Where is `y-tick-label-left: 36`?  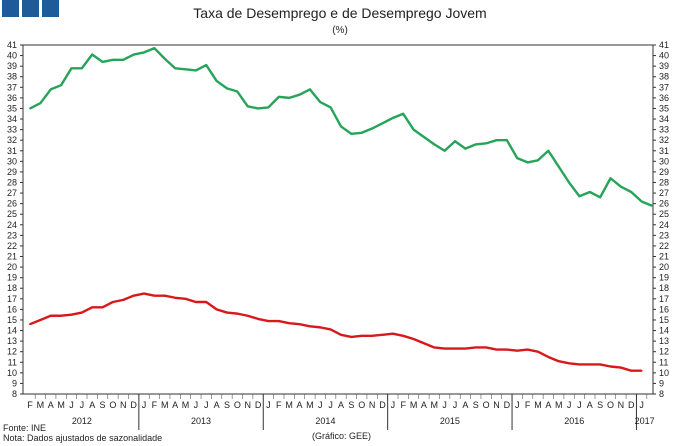
y-tick-label-left: 36 is located at coordinates (12, 98).